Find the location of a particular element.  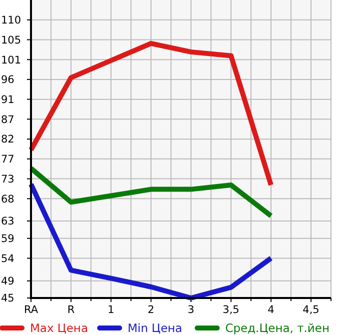

x-tick-label: 3 is located at coordinates (191, 310).